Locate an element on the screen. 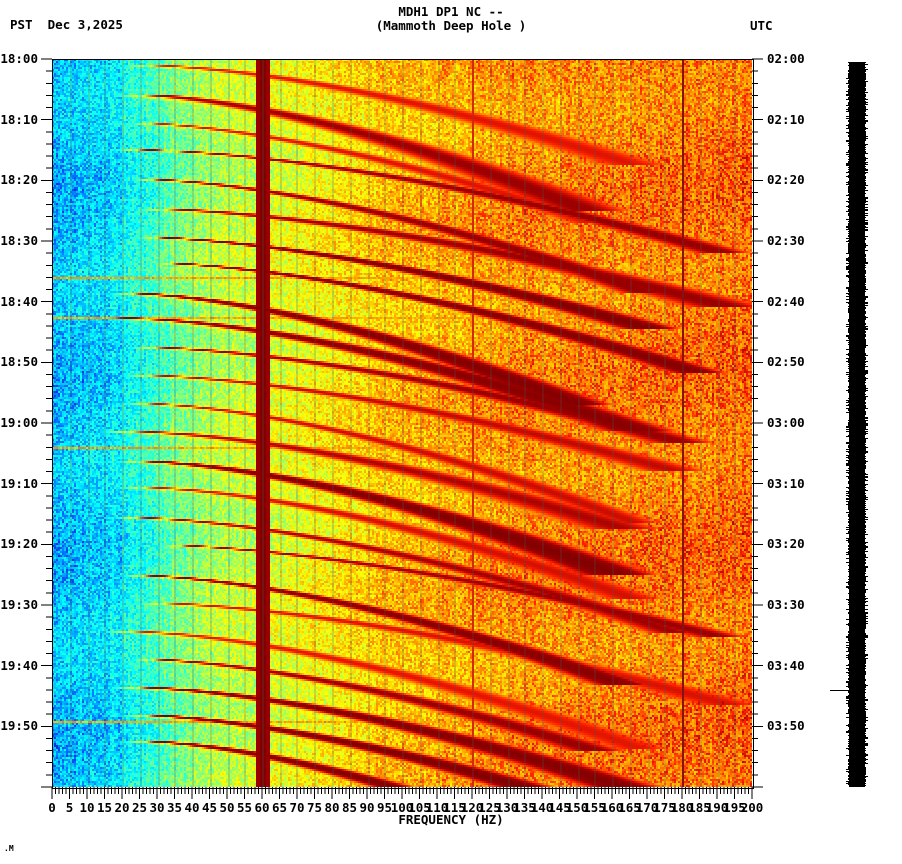  frequency-tick-label: 200 is located at coordinates (752, 807).